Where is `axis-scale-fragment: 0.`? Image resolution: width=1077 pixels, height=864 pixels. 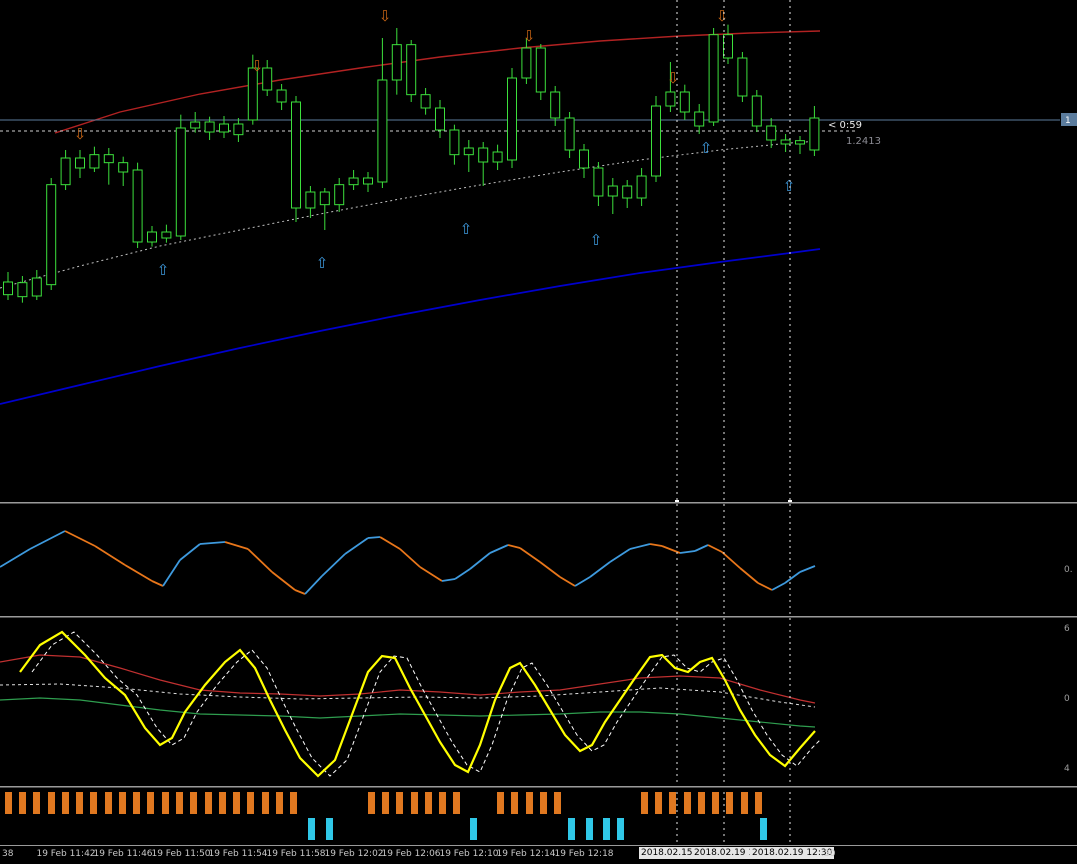
axis-scale-fragment: 0. is located at coordinates (1068, 570).